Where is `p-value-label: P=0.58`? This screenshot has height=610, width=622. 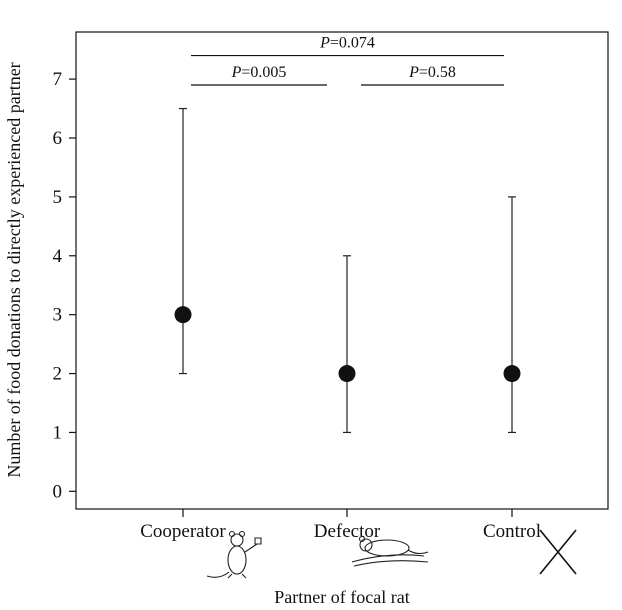 p-value-label: P=0.58 is located at coordinates (432, 72).